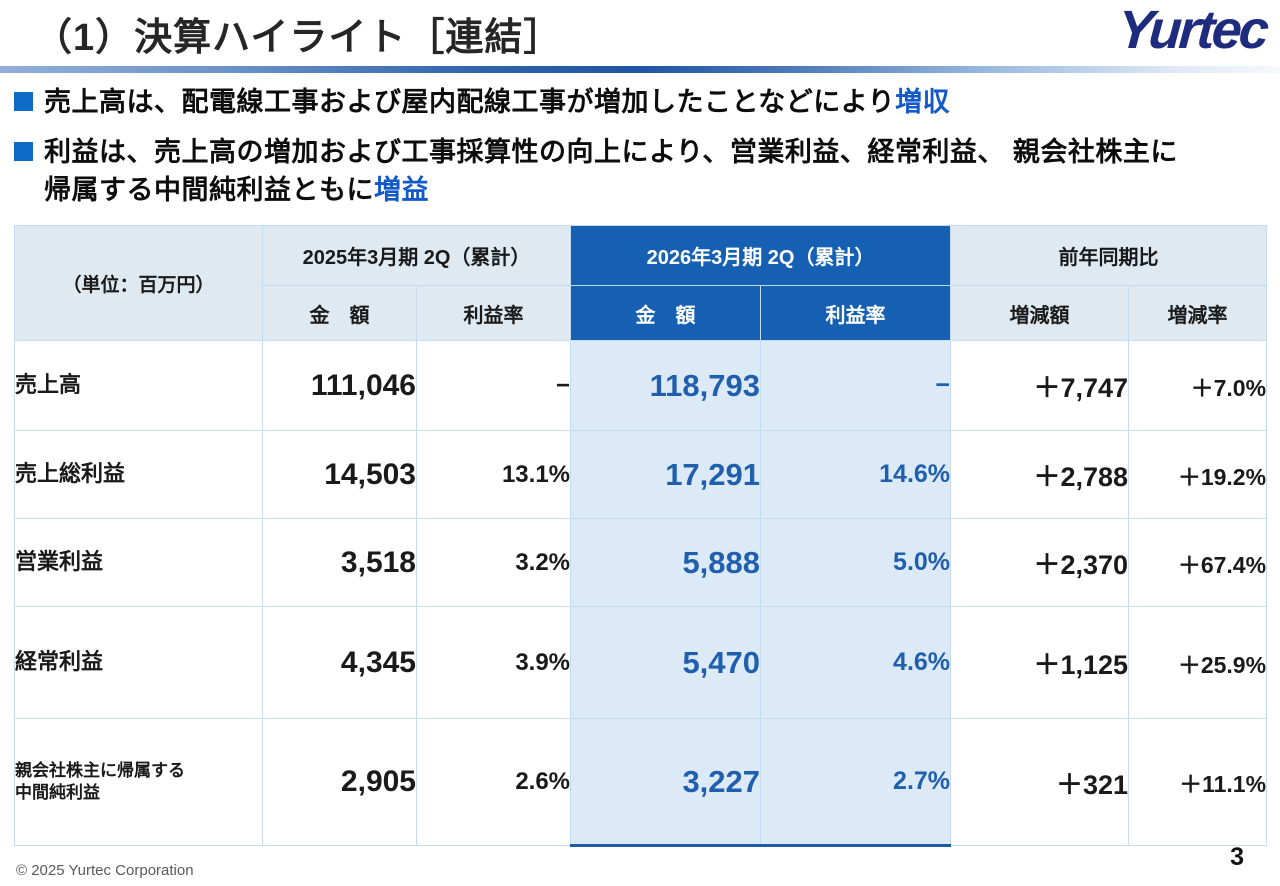  Describe the element at coordinates (1198, 474) in the screenshot. I see `change-rate-cell: ＋19.2%` at that location.